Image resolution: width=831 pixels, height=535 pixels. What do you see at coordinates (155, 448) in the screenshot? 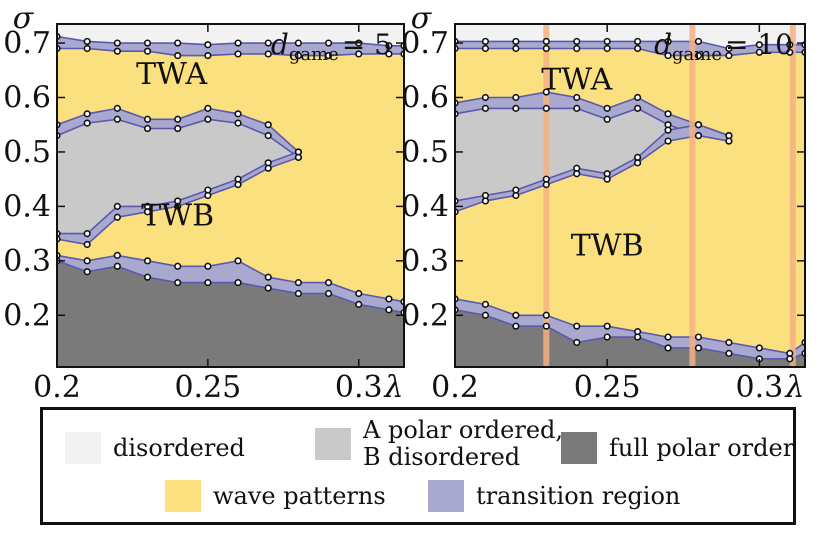
I see `legend-item-disordered: disordered` at bounding box center [155, 448].